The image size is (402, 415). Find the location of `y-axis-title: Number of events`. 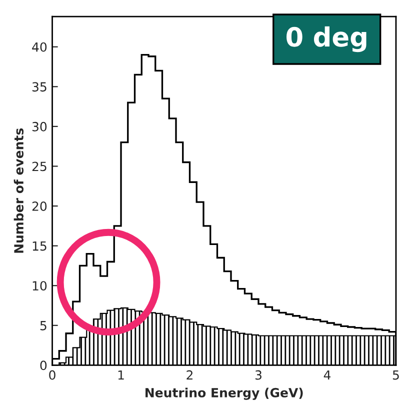

y-axis-title: Number of events is located at coordinates (19, 190).